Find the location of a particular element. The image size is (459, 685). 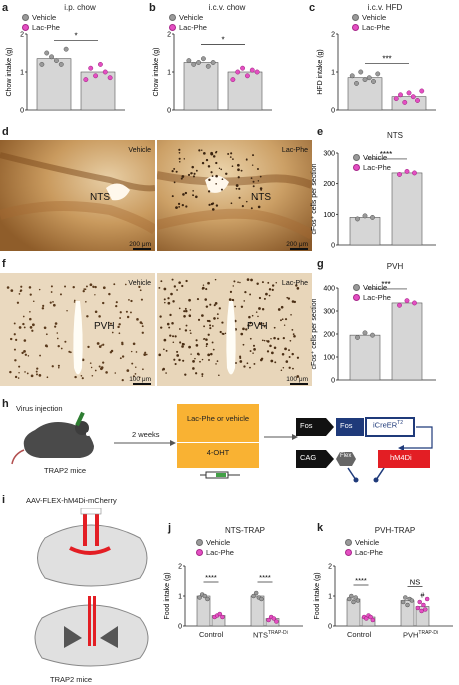

trap2-mice-label-i: TRAP2 mice is located at coordinates (71, 679).